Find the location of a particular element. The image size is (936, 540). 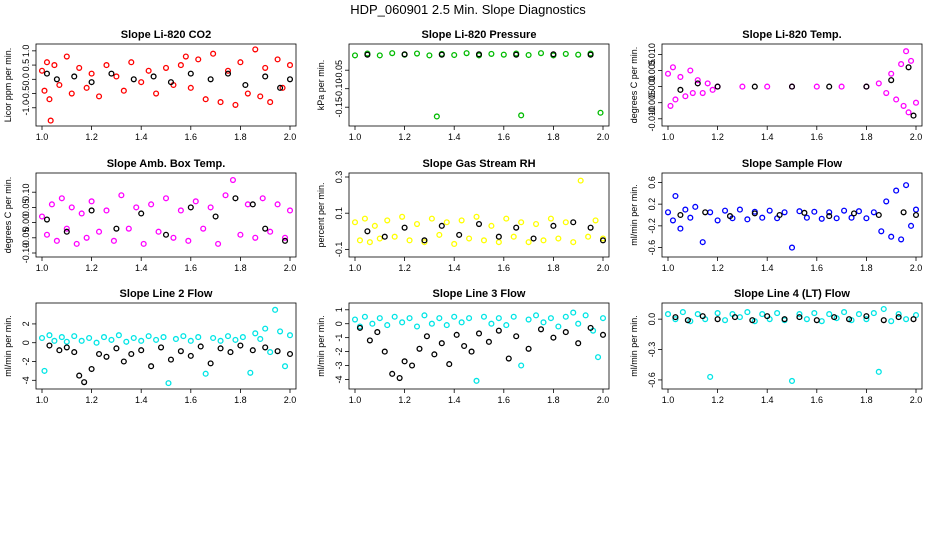

panel-title: Slope Gas Stream RH is located at coordinates (478, 164).